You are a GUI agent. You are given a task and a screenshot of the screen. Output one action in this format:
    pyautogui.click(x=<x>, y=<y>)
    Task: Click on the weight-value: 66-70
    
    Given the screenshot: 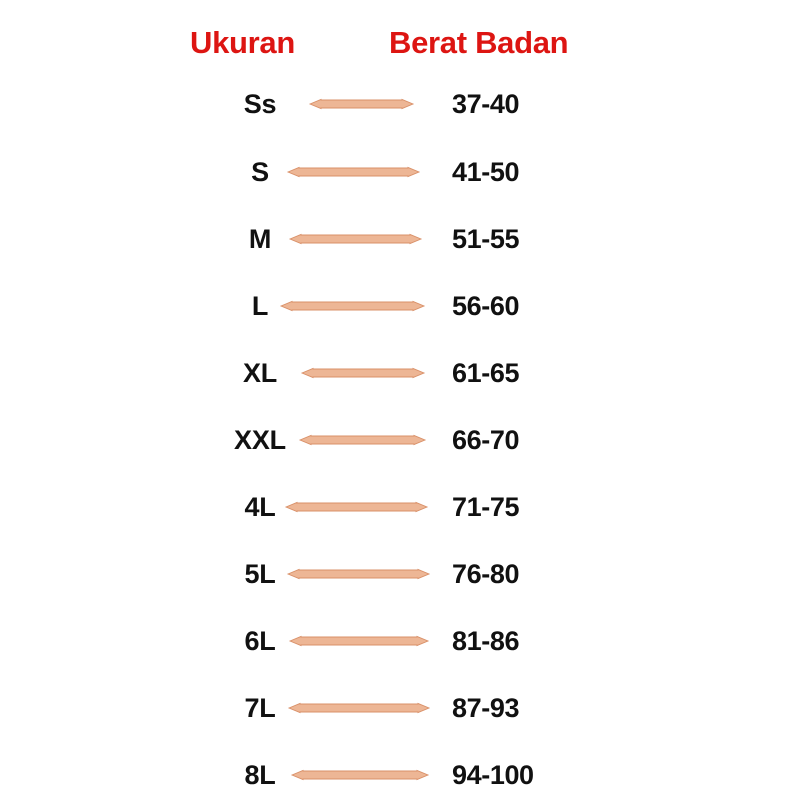 What is the action you would take?
    pyautogui.click(x=486, y=440)
    